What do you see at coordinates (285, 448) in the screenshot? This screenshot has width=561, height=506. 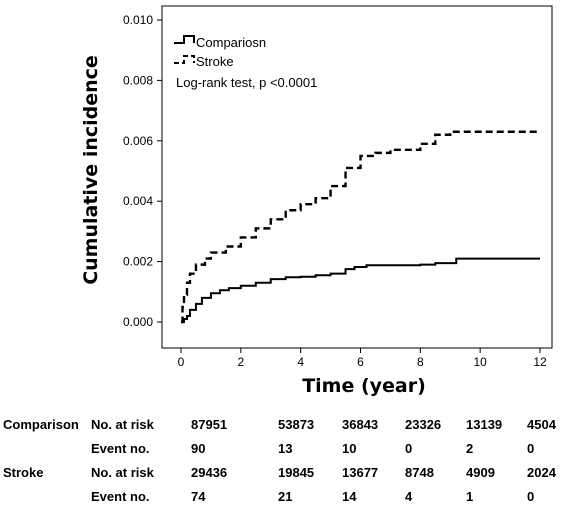 I see `risk-cell: 13` at bounding box center [285, 448].